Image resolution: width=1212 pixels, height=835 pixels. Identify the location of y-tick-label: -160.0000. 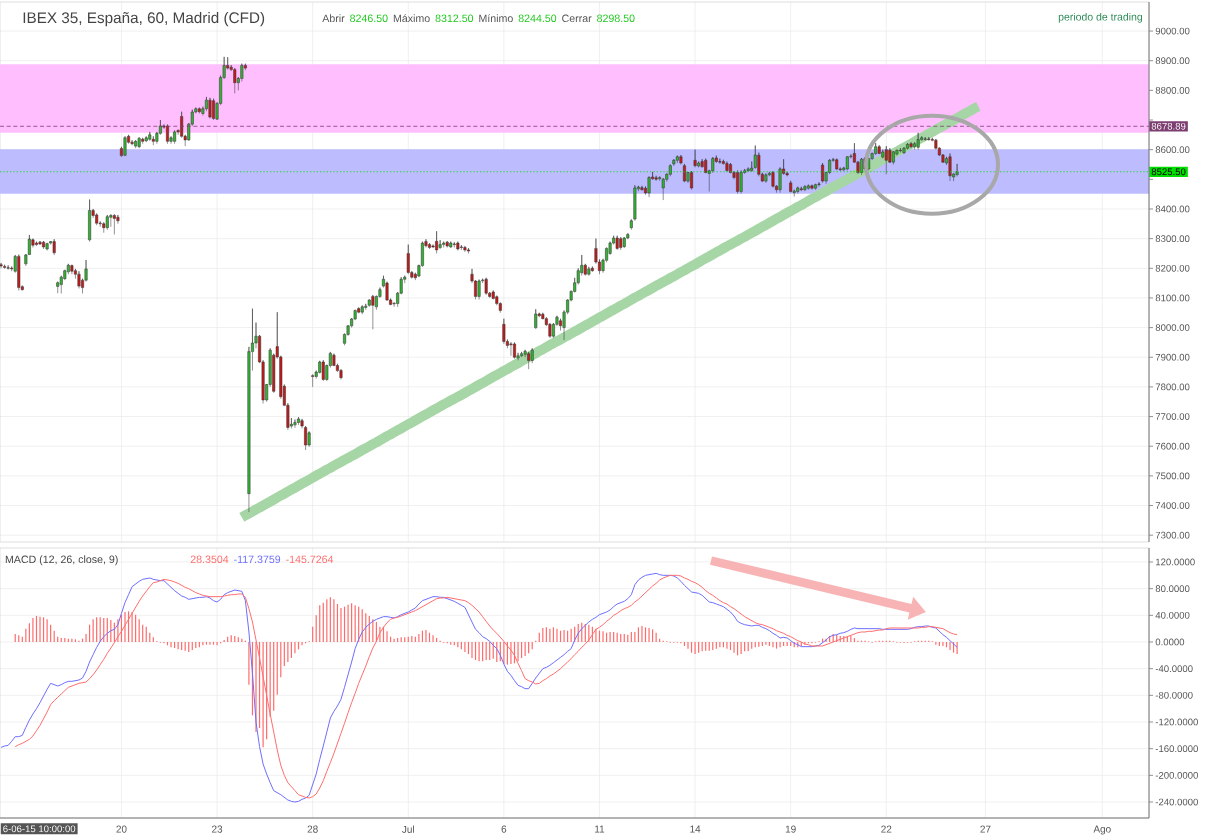
(1176, 749).